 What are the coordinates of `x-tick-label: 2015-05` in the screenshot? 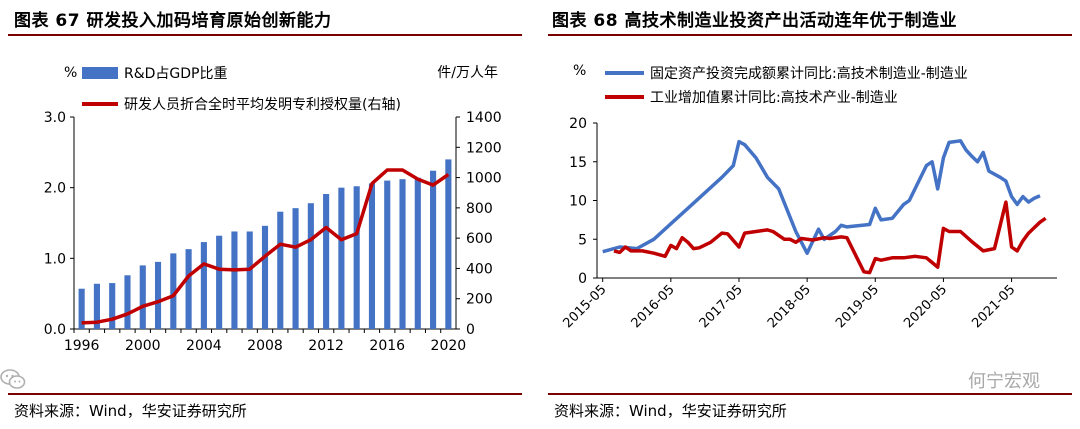 It's located at (584, 306).